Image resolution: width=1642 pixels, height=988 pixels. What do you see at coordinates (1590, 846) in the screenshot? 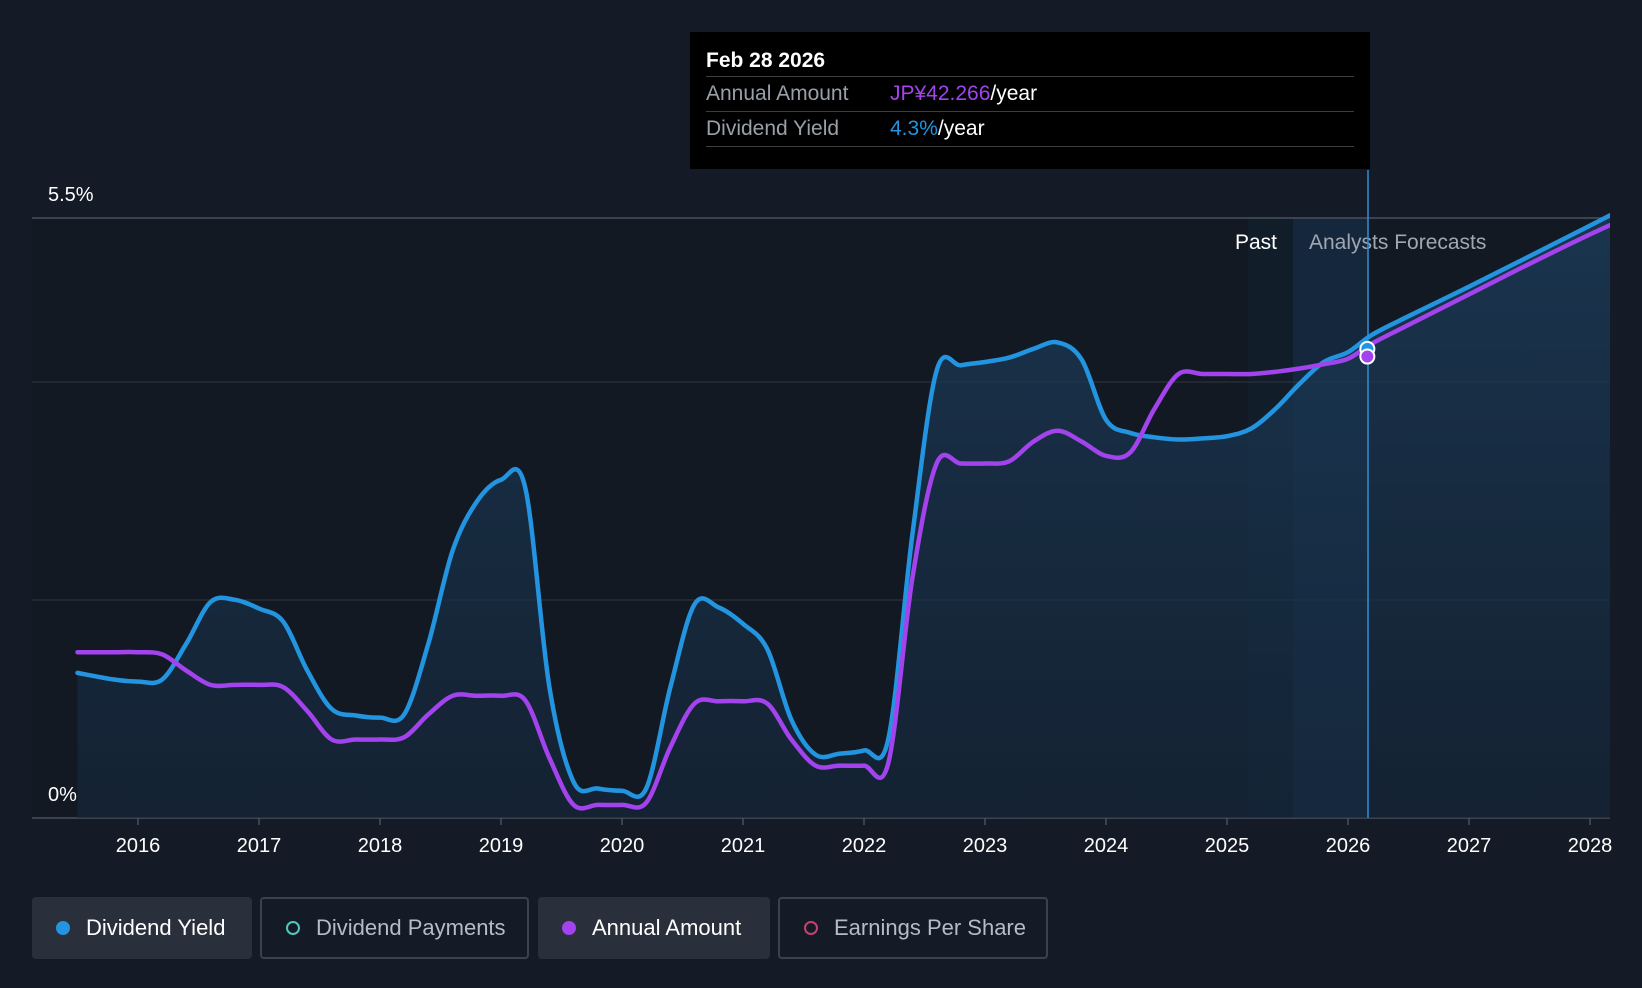
I see `x-tick-label: 2028` at bounding box center [1590, 846].